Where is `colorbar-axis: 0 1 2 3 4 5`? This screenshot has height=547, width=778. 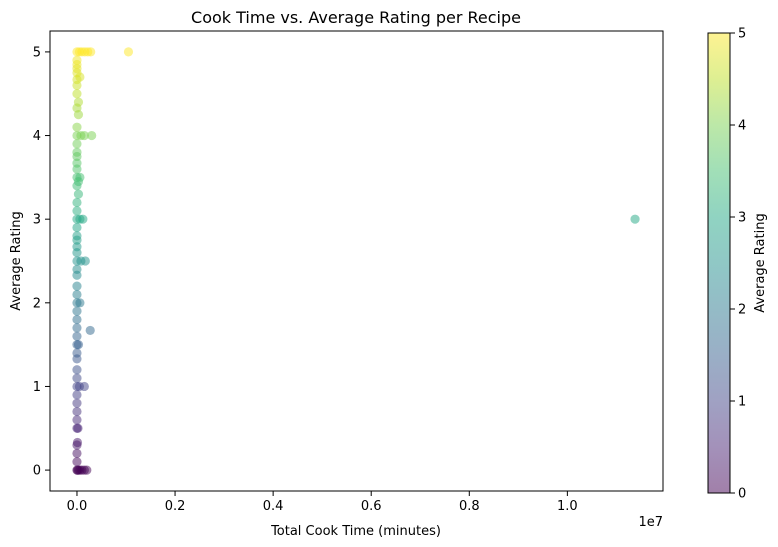
colorbar-axis: 0 1 2 3 4 5 is located at coordinates (738, 264).